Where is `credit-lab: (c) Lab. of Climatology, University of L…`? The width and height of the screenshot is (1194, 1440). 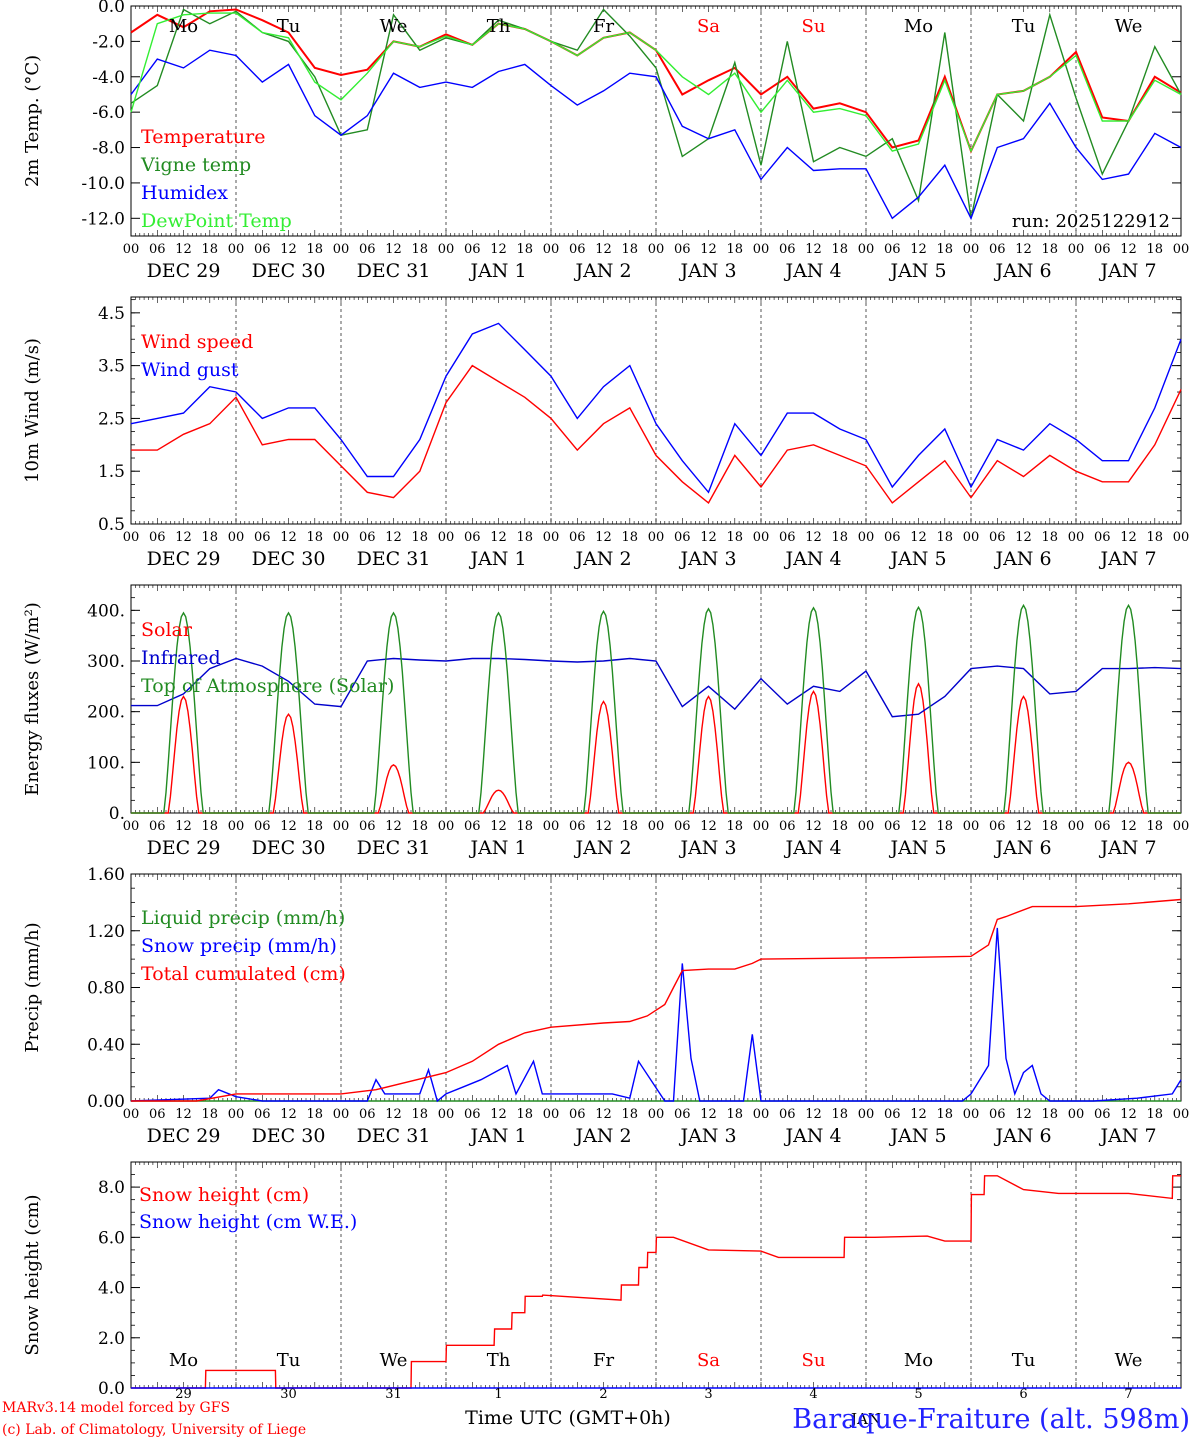
credit-lab: (c) Lab. of Climatology, University of L… is located at coordinates (154, 1430).